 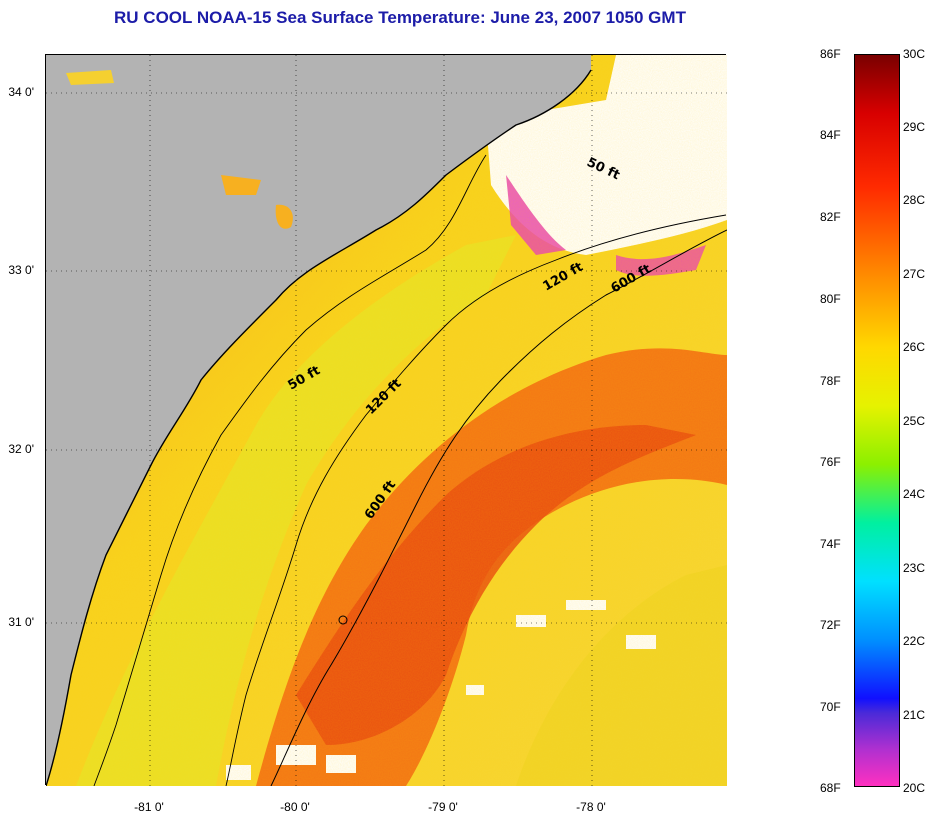 What do you see at coordinates (830, 625) in the screenshot?
I see `cb-f-72: 72F` at bounding box center [830, 625].